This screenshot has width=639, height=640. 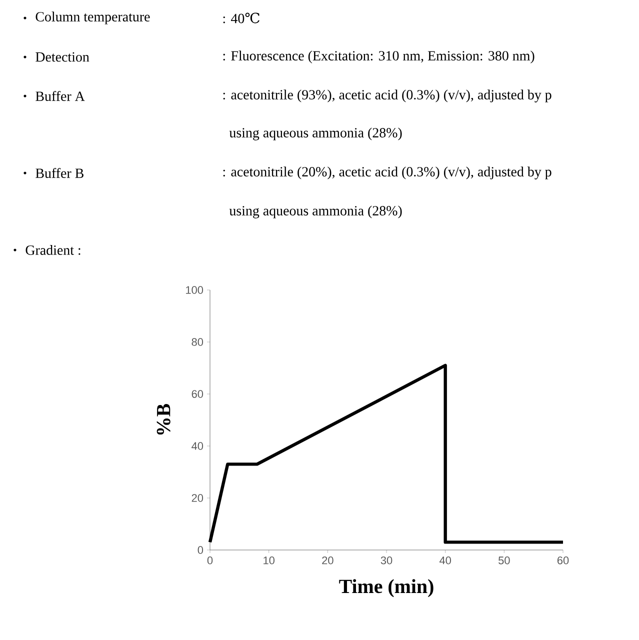 I want to click on x-tick-label: 10, so click(x=269, y=560).